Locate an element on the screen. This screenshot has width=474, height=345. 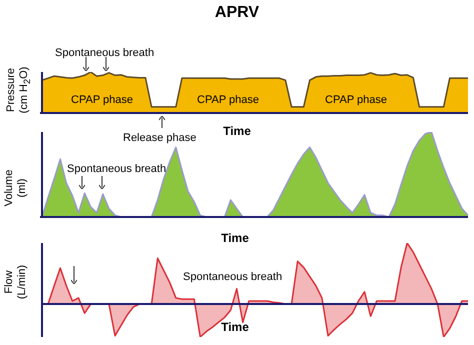
y-axis-title: Volume (ml) is located at coordinates (16, 188).